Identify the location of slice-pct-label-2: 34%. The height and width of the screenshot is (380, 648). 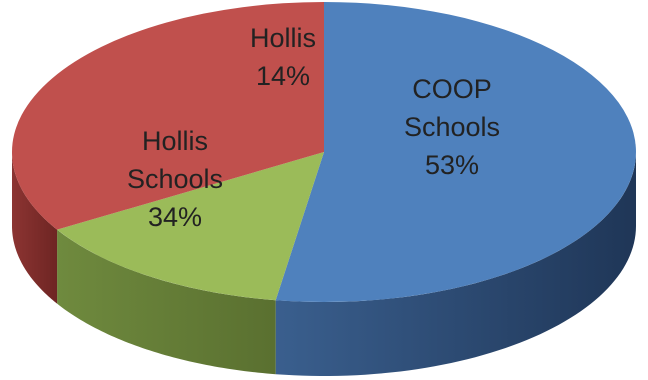
(175, 217).